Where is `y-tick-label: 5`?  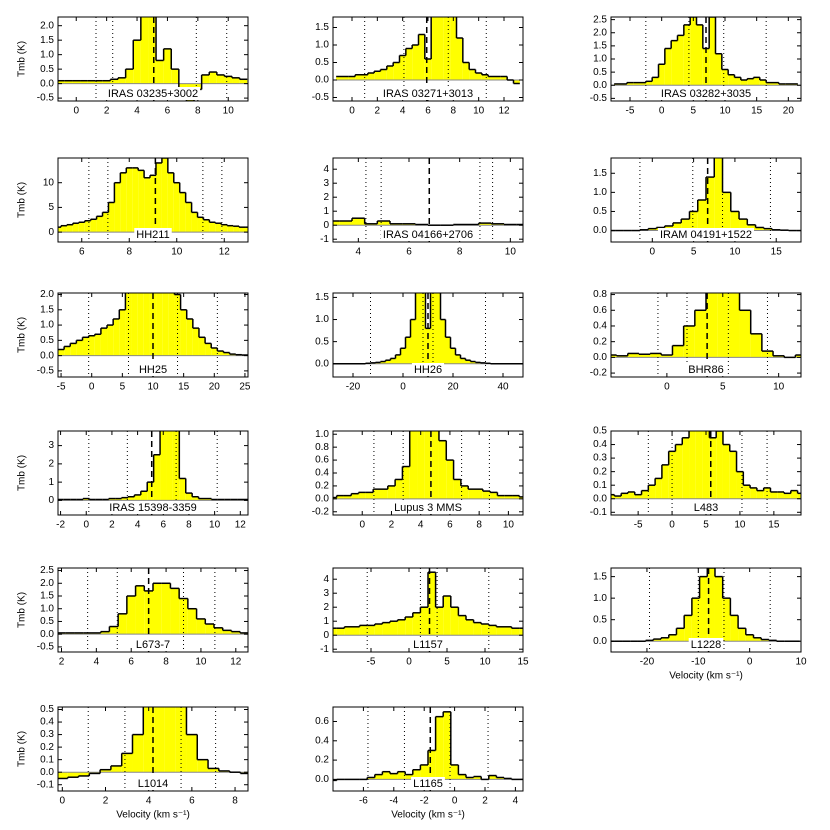
y-tick-label: 5 is located at coordinates (51, 207).